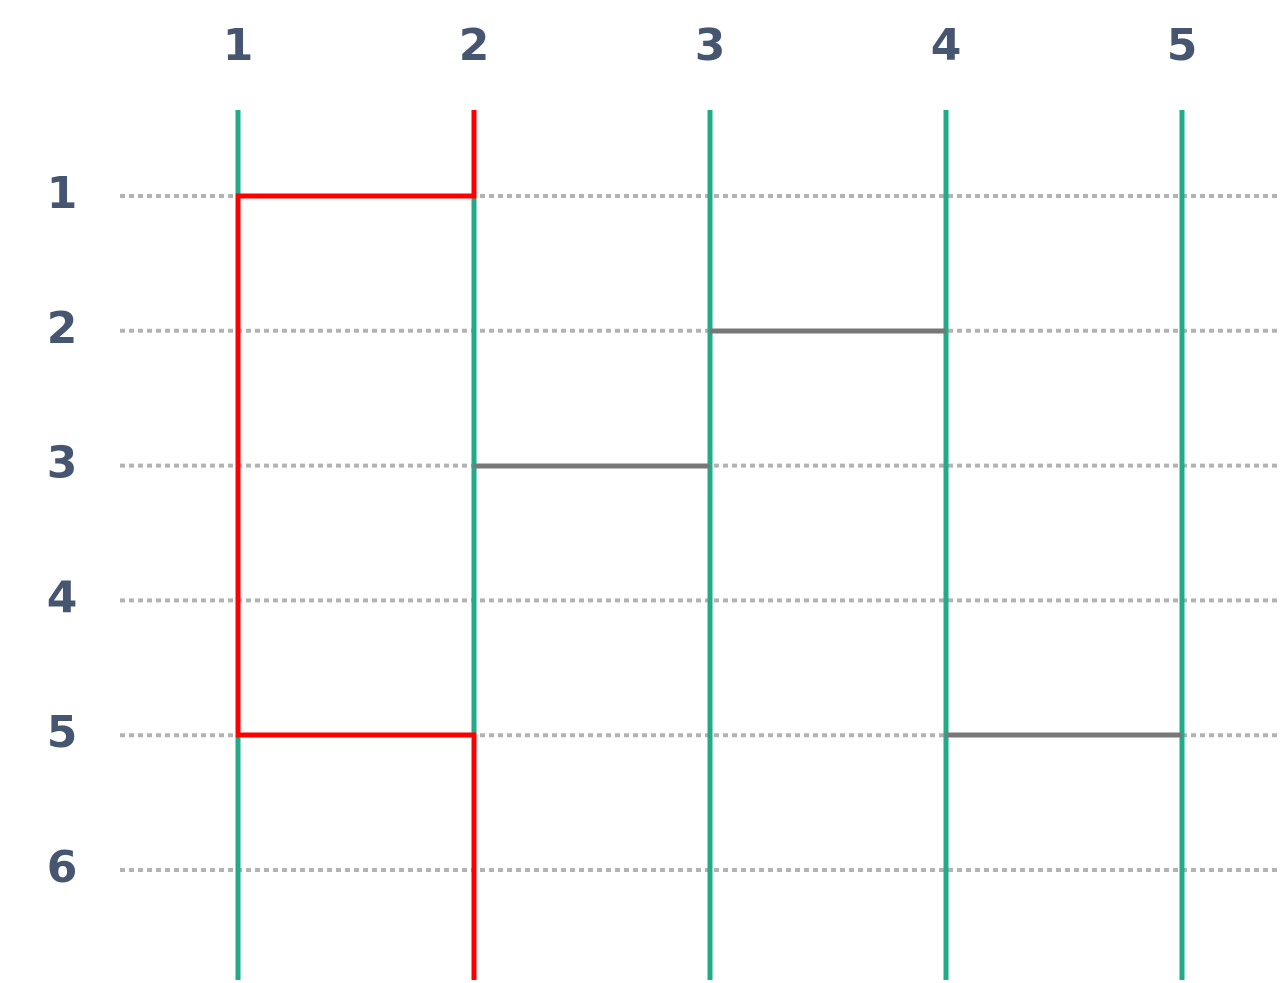 This screenshot has width=1280, height=983. Describe the element at coordinates (474, 45) in the screenshot. I see `column-label: 2` at that location.